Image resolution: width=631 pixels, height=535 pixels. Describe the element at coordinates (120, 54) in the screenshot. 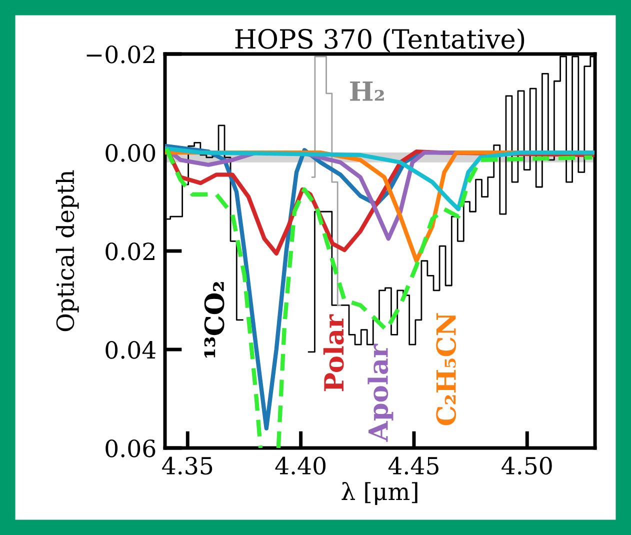

I see `y-tick-label: −0.02` at that location.